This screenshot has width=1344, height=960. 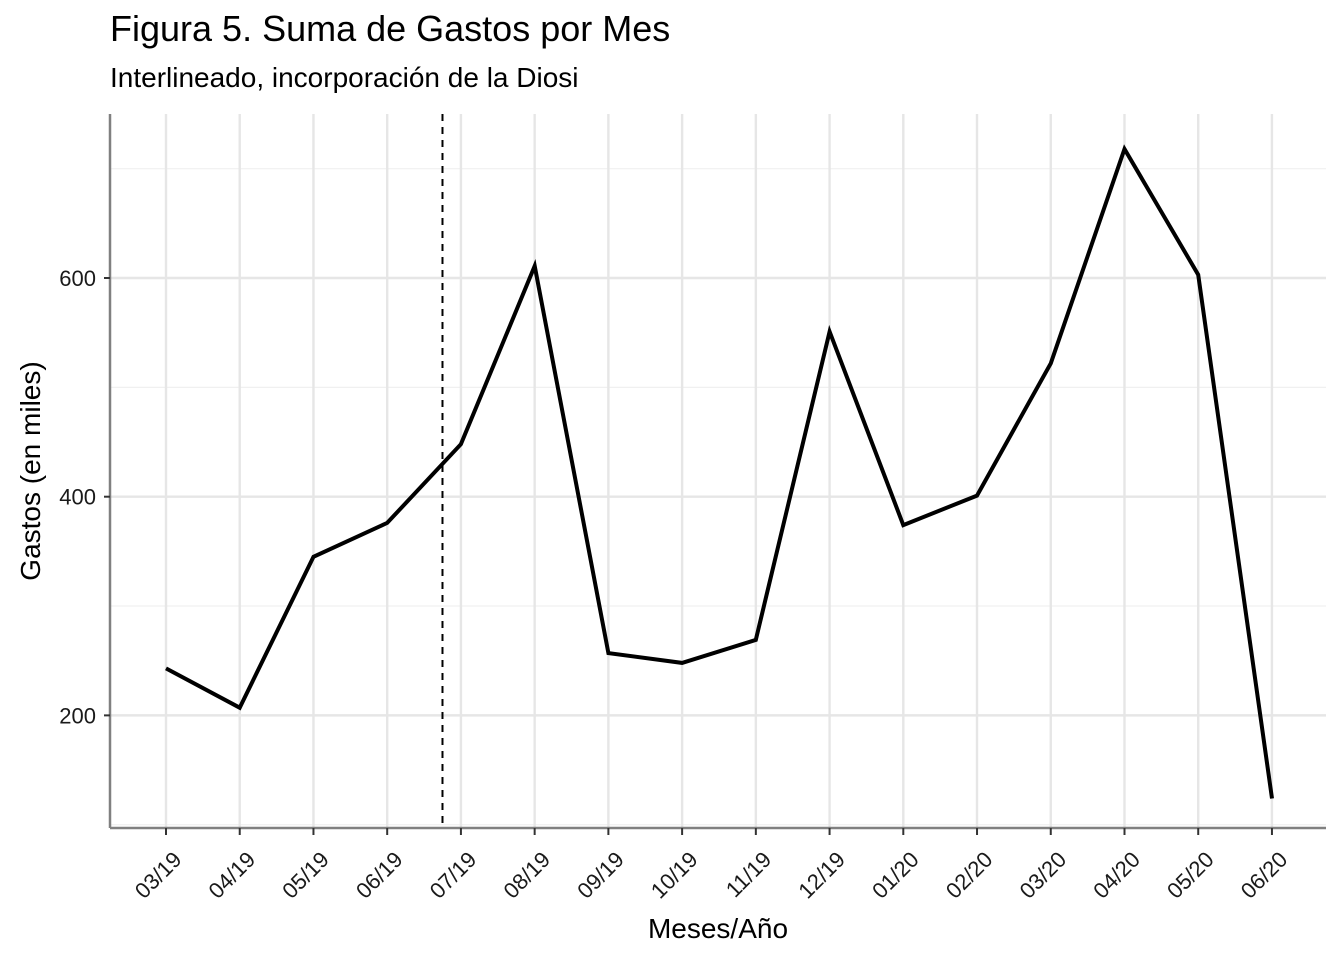 I want to click on x-tick-label: 06/19, so click(x=379, y=875).